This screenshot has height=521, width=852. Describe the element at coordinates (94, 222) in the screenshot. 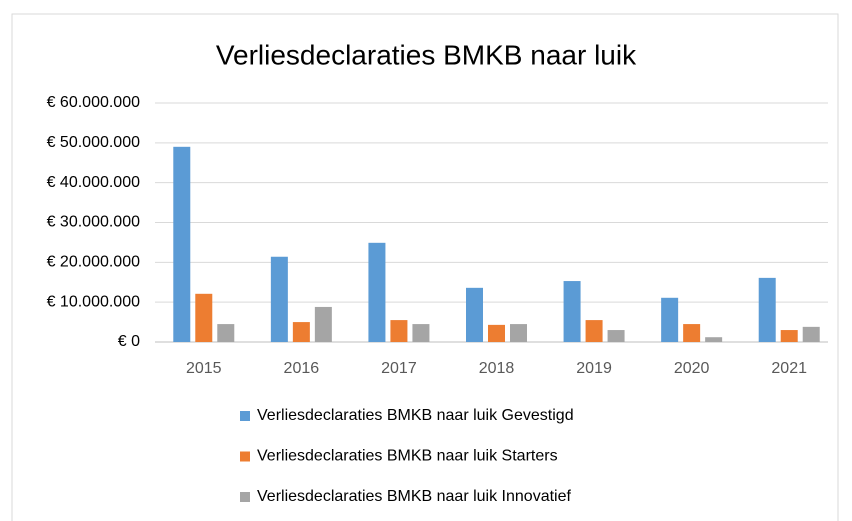

I see `y-tick-label: € 30.000.000` at that location.